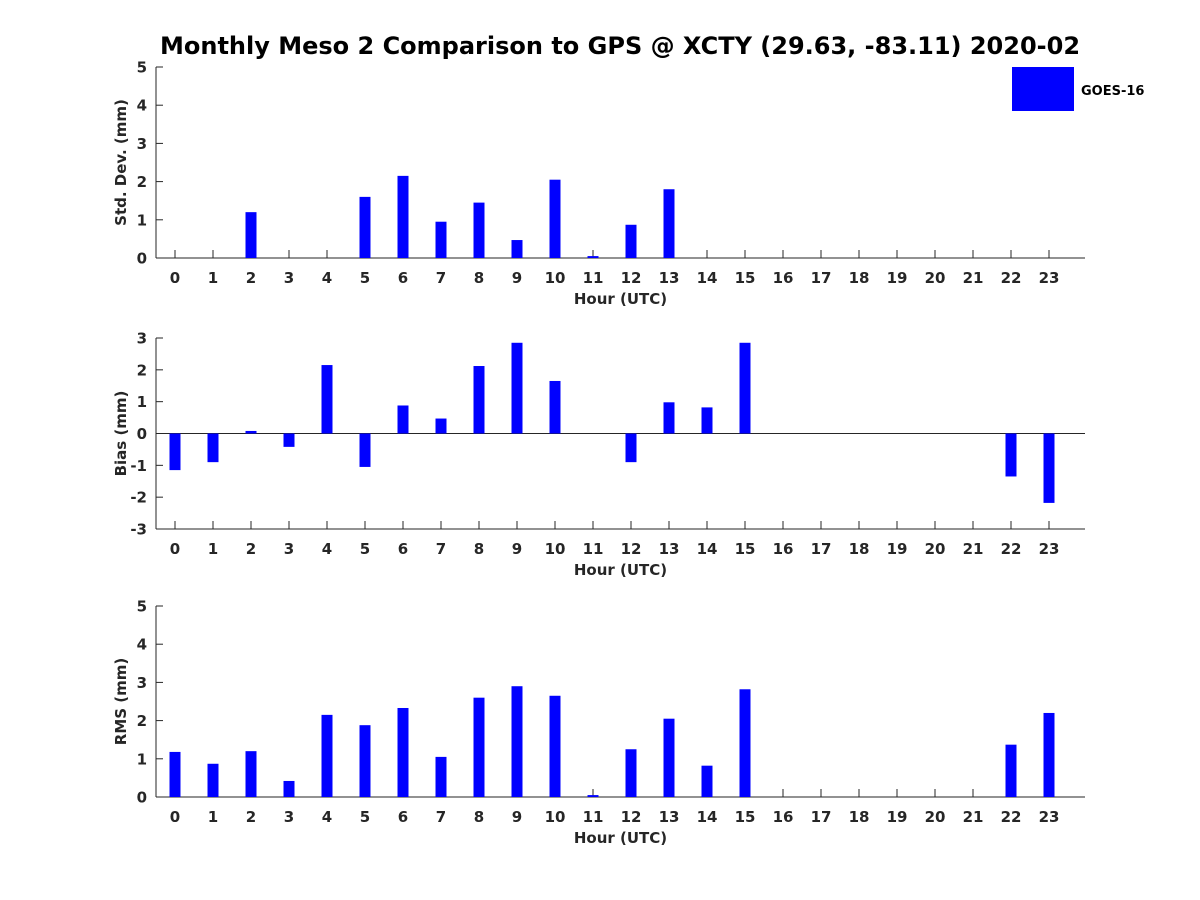 The height and width of the screenshot is (900, 1200). I want to click on legend-label: GOES-16, so click(1112, 91).